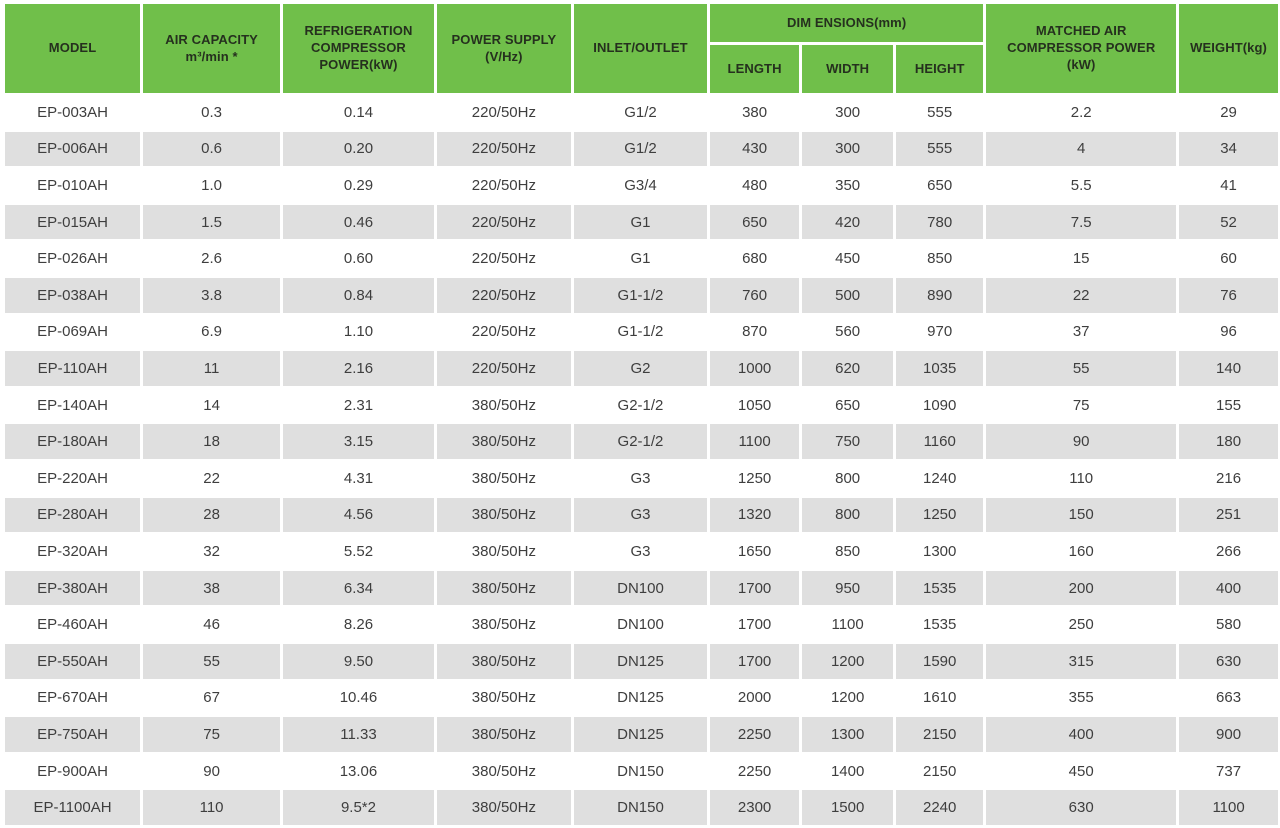 The image size is (1280, 828). Describe the element at coordinates (358, 698) in the screenshot. I see `cell-refrigeration-compressor-power: 10.46` at that location.